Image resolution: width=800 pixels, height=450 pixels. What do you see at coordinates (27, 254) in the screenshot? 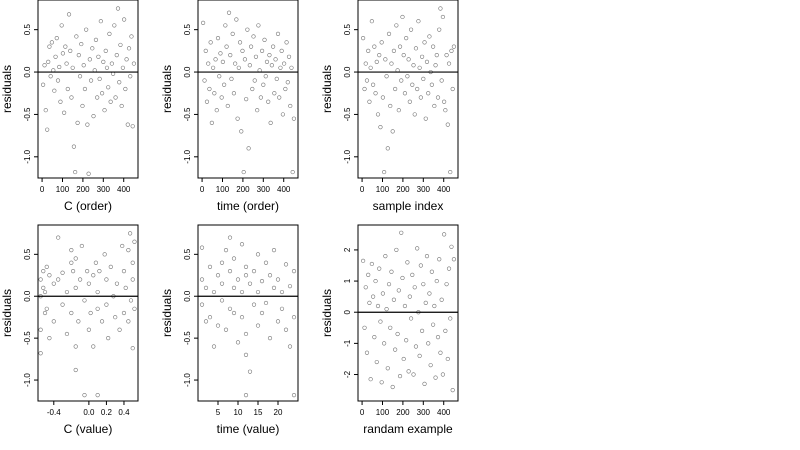
I see `y-tick-label: 0.5` at bounding box center [27, 254].